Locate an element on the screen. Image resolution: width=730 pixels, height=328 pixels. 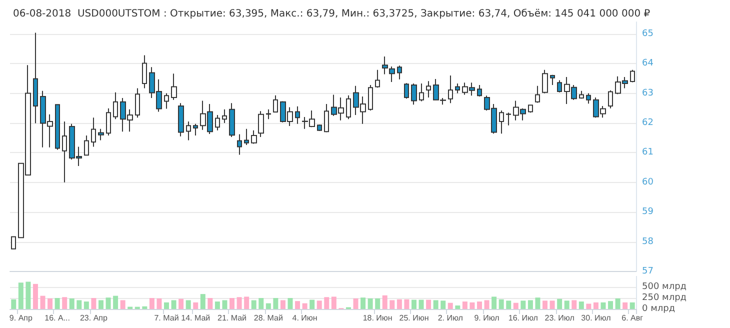
y-tick-label: 0 млрд is located at coordinates (659, 309).